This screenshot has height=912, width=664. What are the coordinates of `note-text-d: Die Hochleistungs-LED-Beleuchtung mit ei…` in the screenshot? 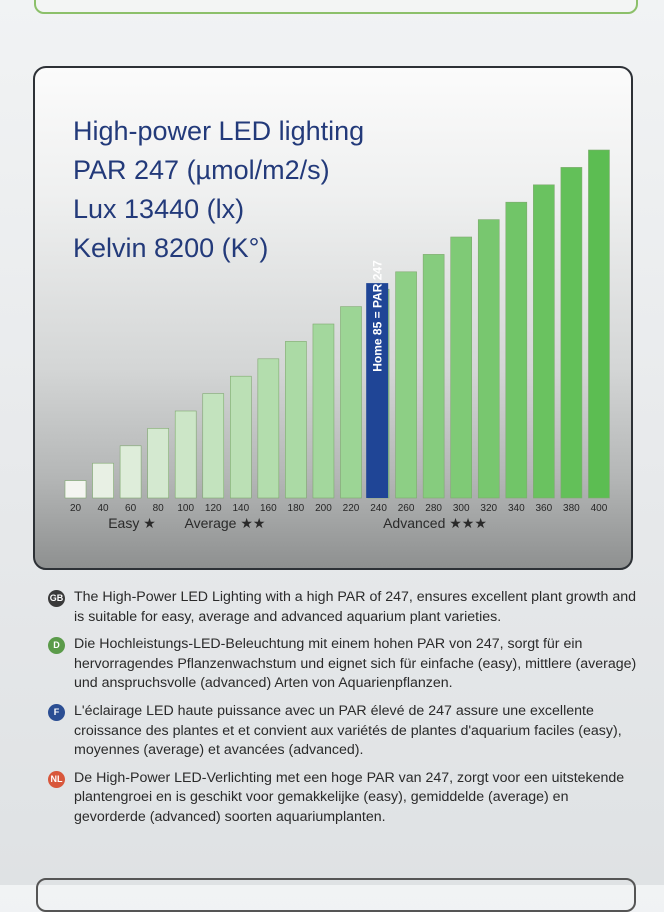 It's located at (355, 664).